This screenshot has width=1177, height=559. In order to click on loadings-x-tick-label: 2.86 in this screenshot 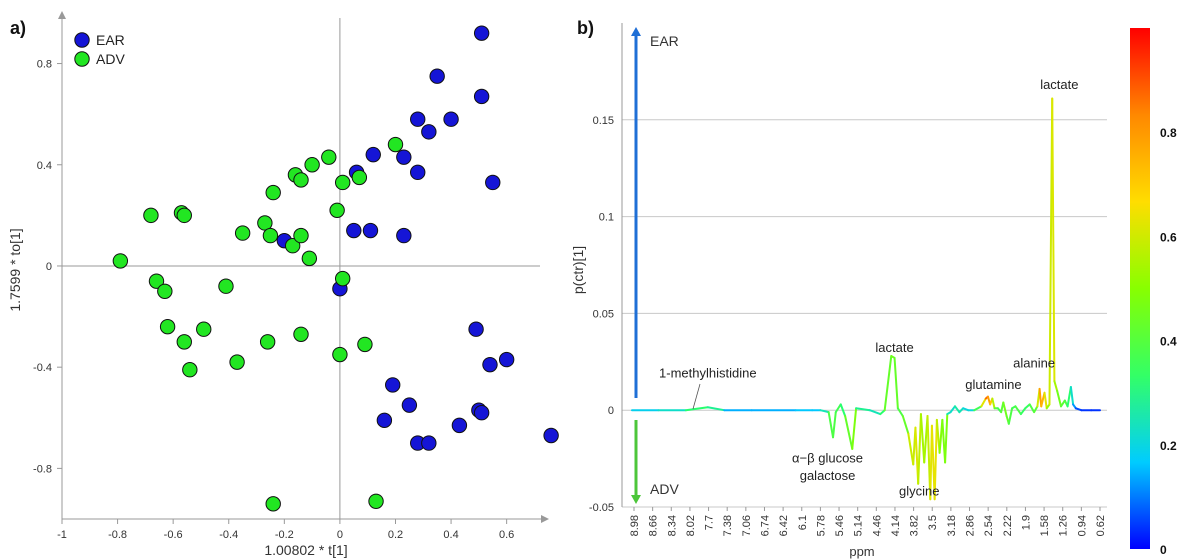, I will do `click(971, 525)`.